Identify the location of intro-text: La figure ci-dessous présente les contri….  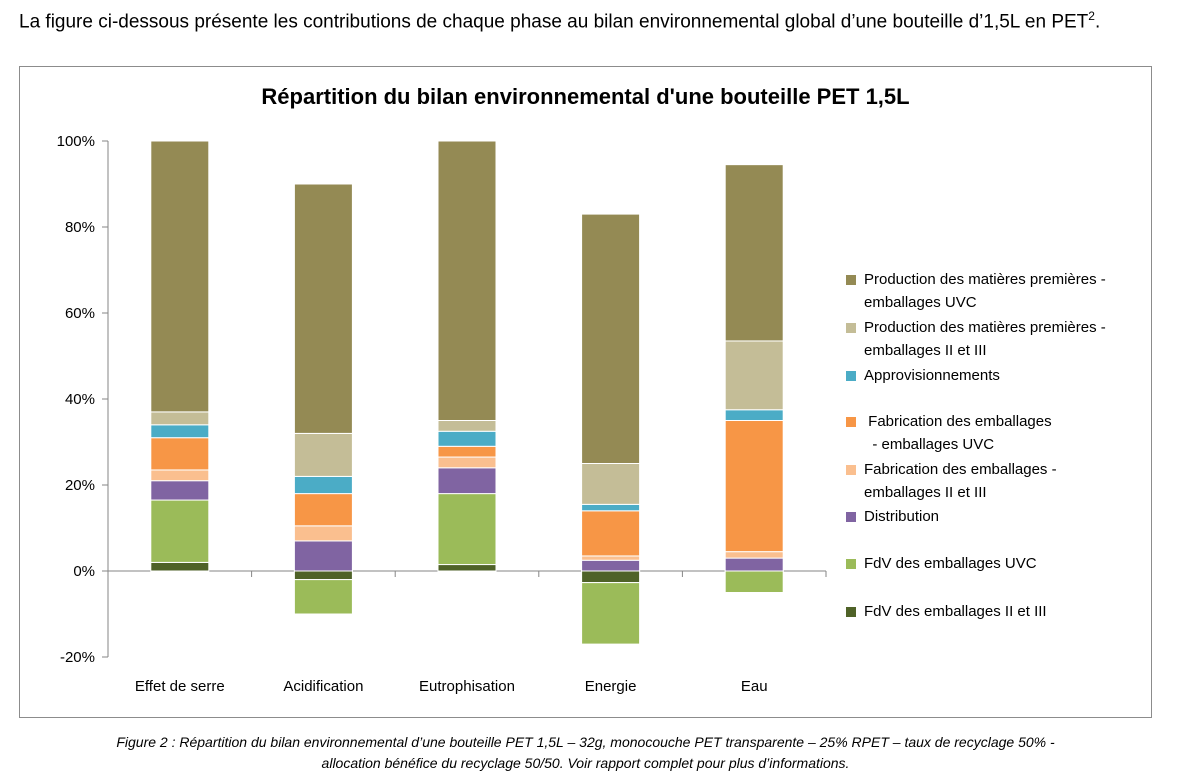
(554, 22).